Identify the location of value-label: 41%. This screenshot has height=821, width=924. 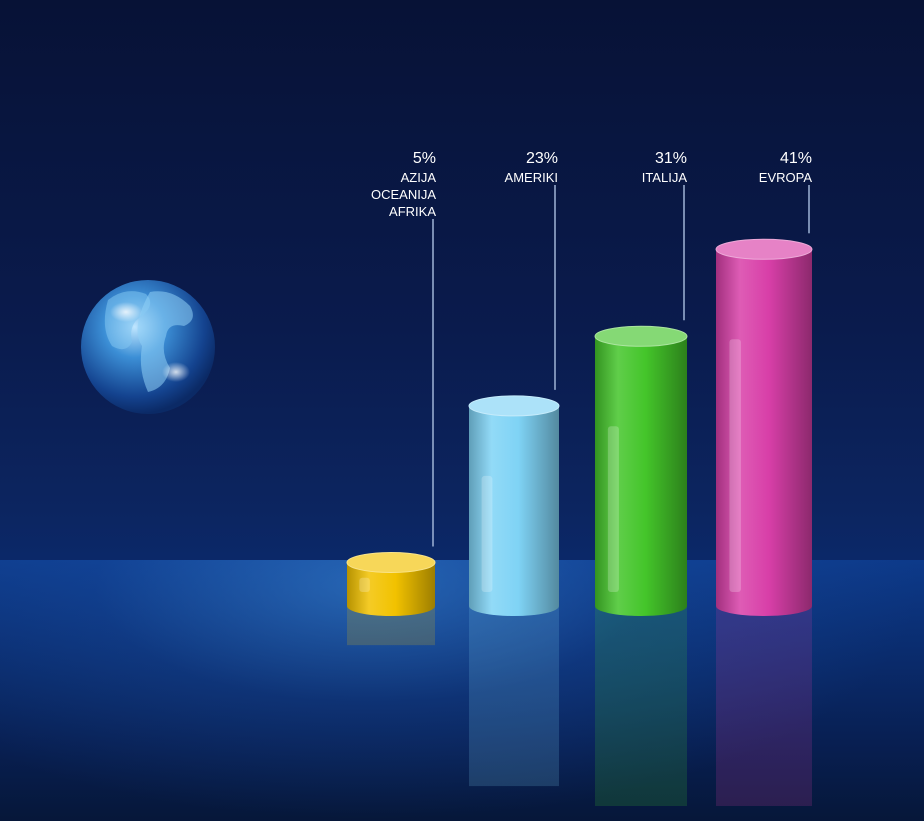
(796, 158).